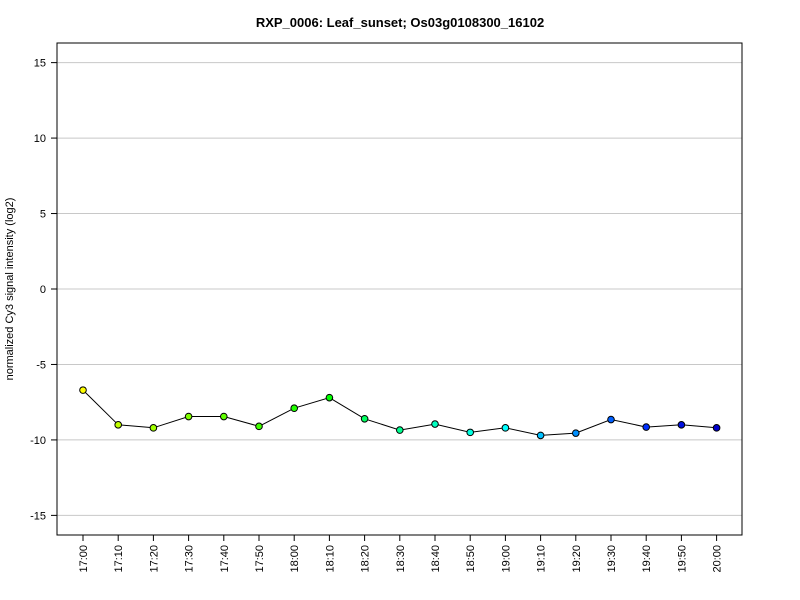 The width and height of the screenshot is (800, 600). Describe the element at coordinates (612, 559) in the screenshot. I see `x-tick-label: 19:30` at that location.